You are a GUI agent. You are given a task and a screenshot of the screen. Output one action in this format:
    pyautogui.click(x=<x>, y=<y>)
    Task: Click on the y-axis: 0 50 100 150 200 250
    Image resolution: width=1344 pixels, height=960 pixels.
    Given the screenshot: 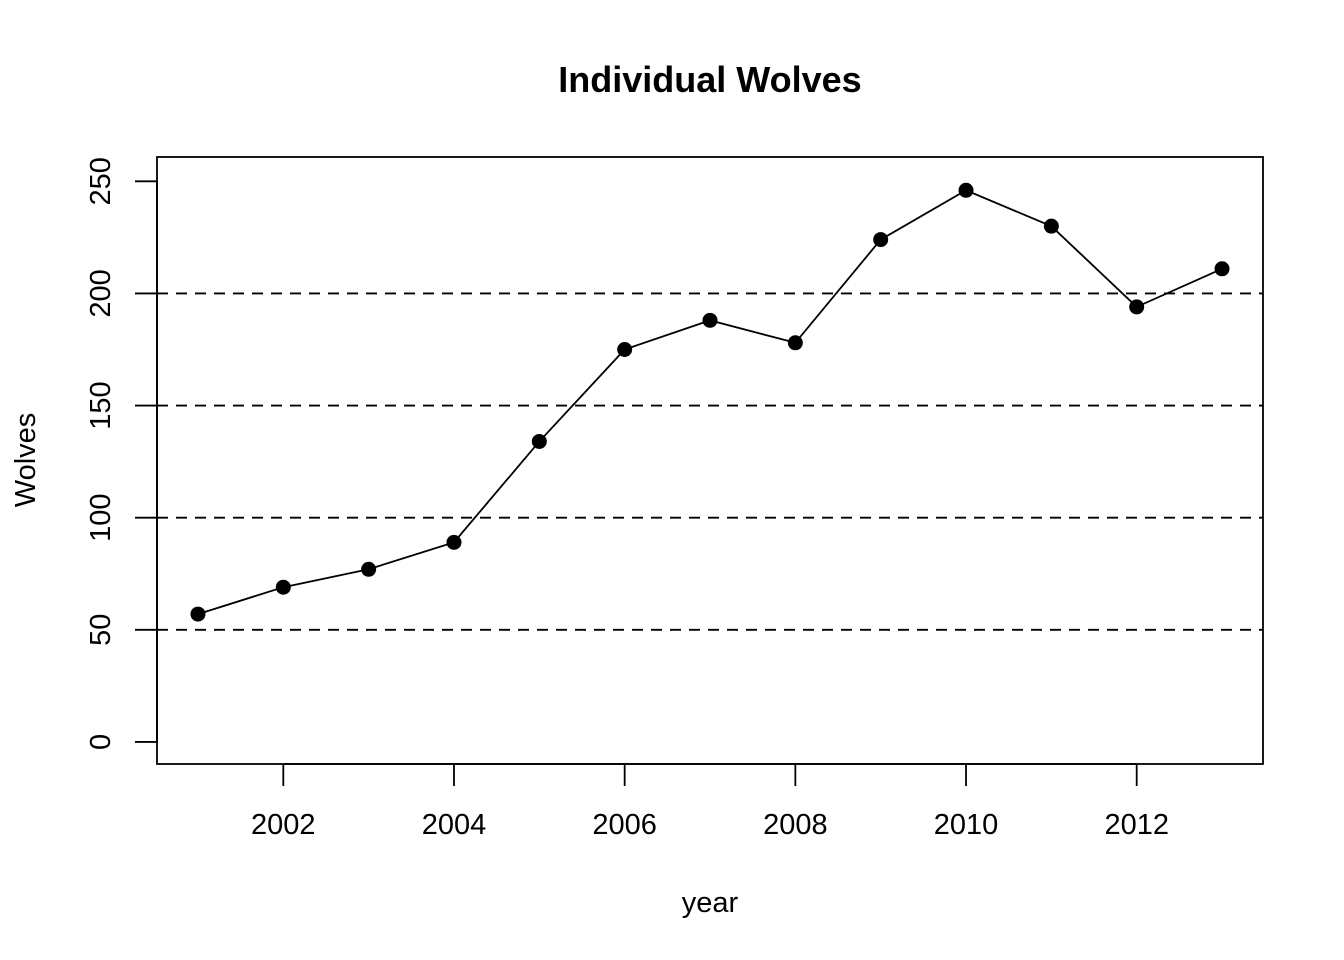 What is the action you would take?
    pyautogui.click(x=121, y=453)
    